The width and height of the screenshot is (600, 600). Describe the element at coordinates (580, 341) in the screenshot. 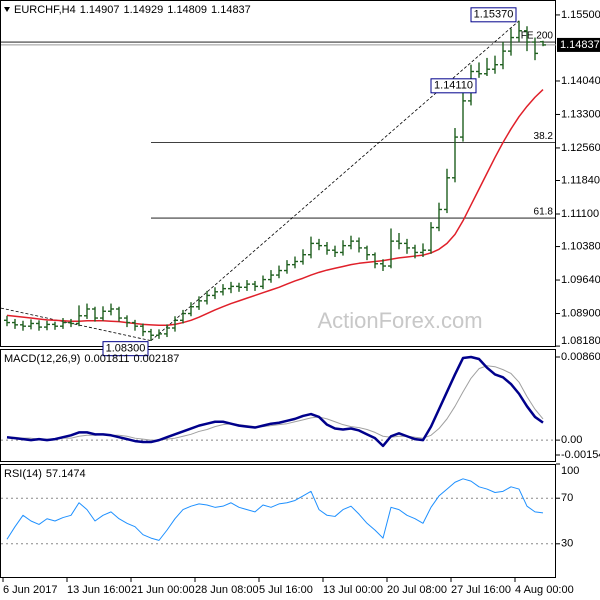

I see `y-tick-label: 1.08180` at that location.